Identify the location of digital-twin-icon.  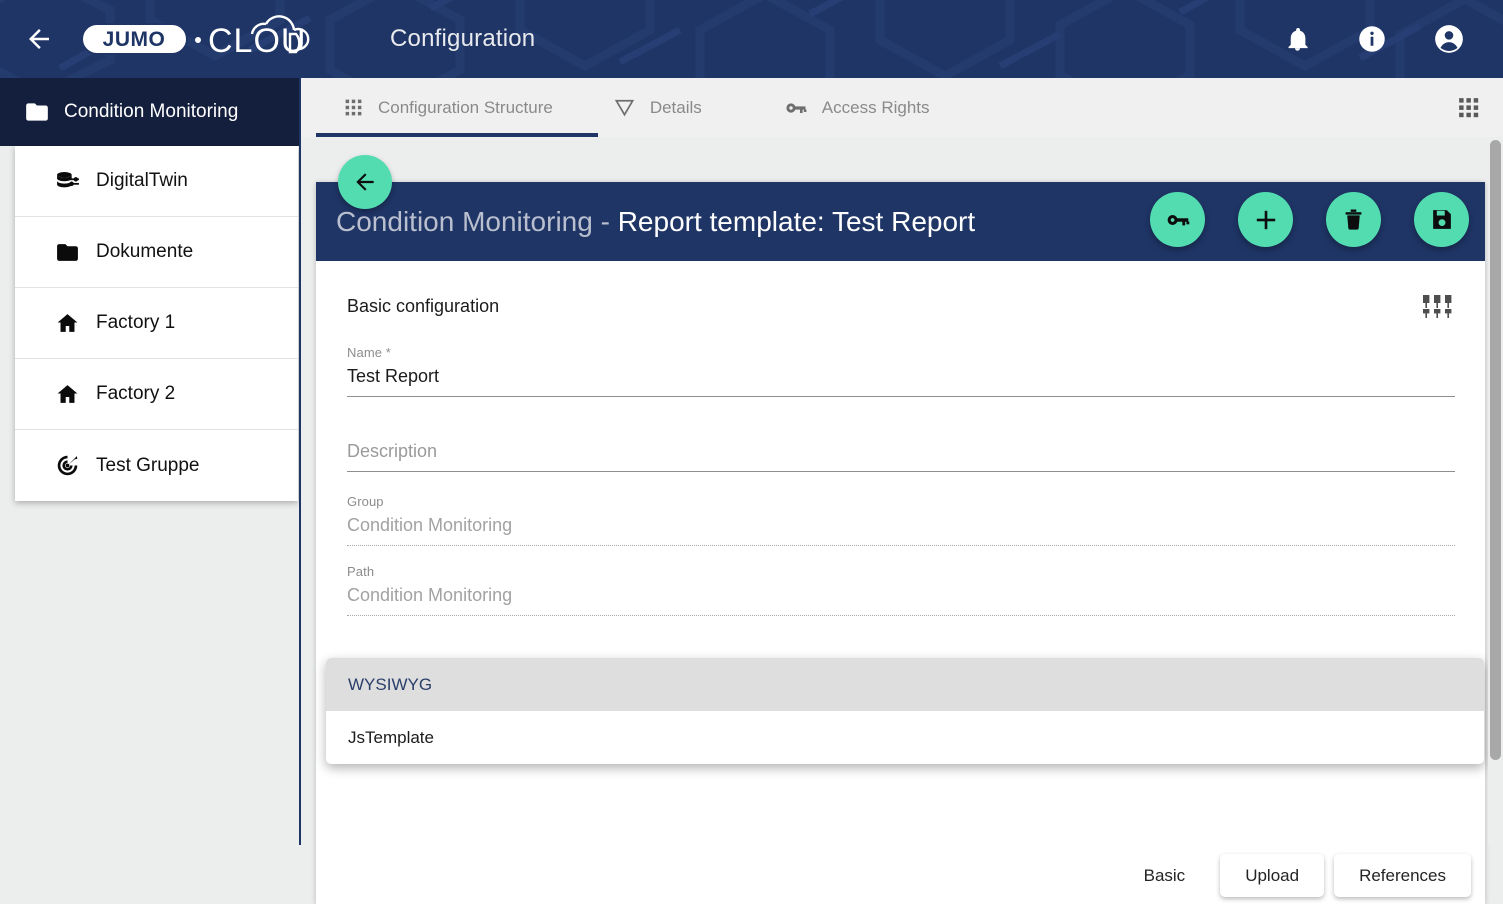
(68, 179).